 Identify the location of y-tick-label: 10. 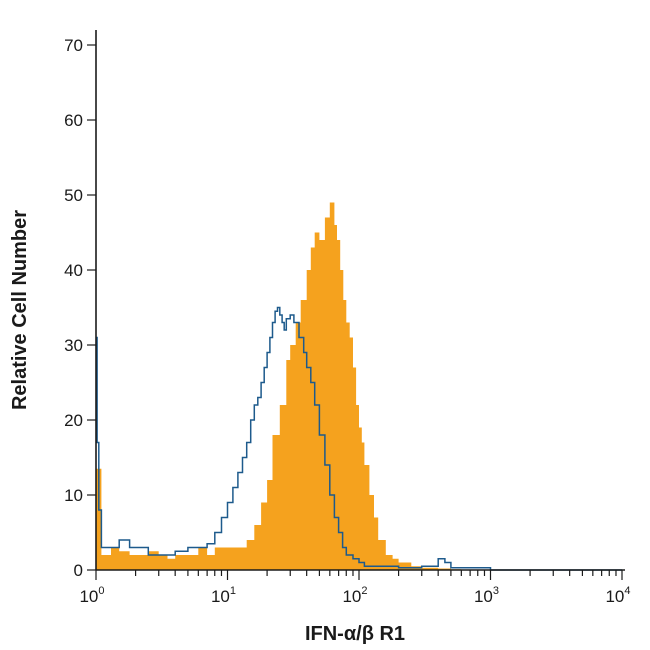
(73, 495).